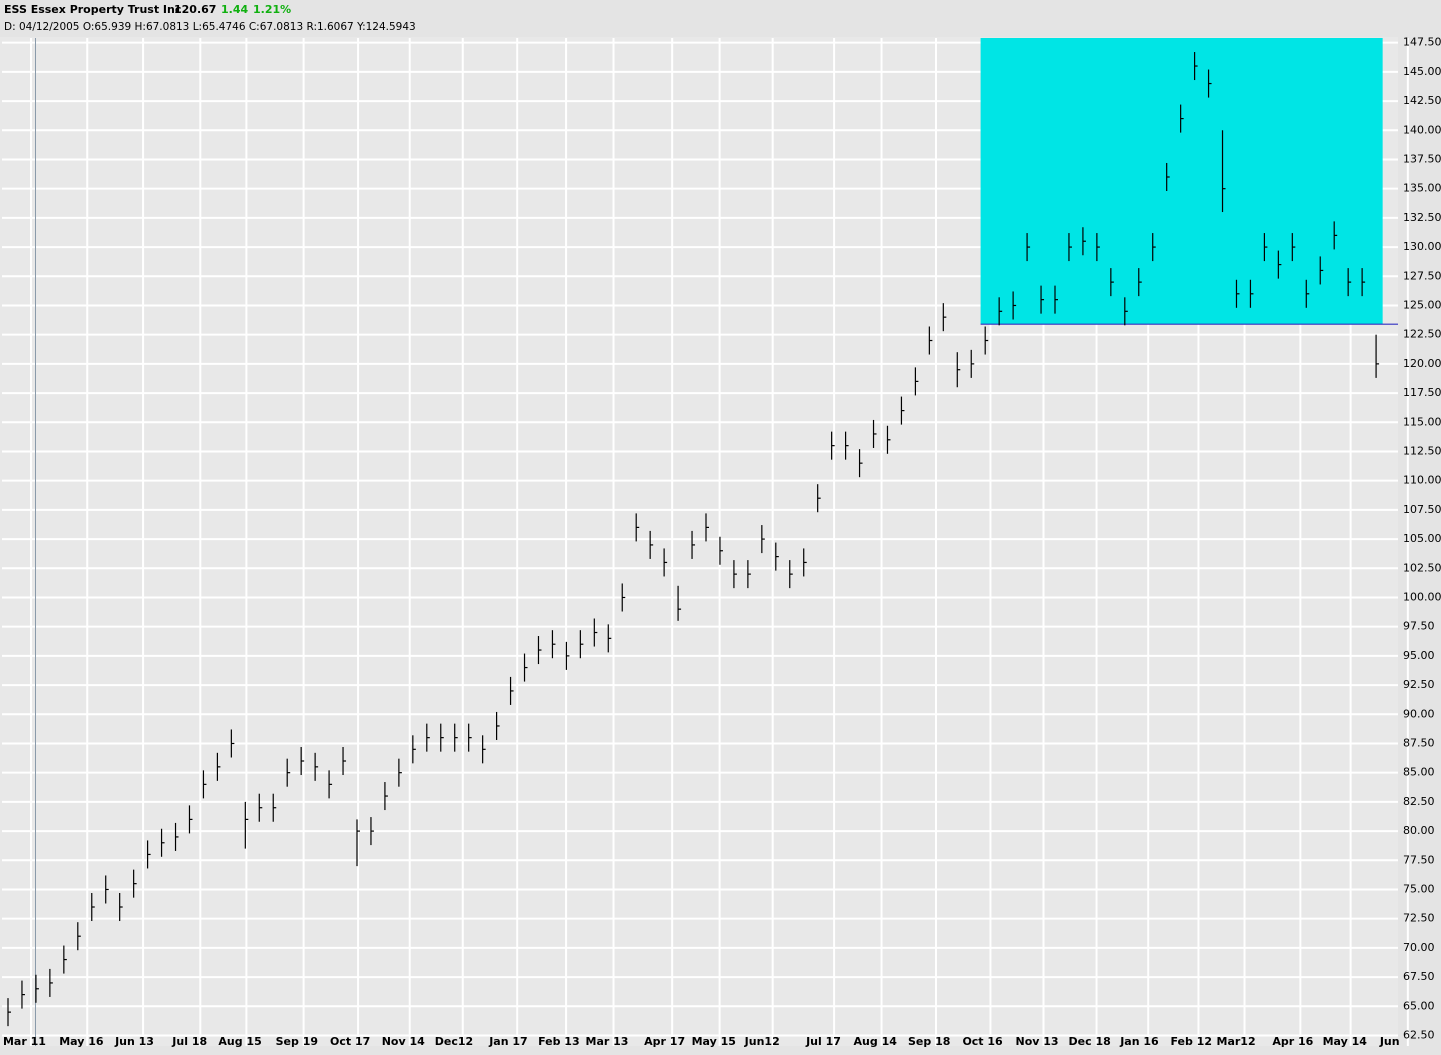 This screenshot has width=1441, height=1055. I want to click on header-bg, so click(720, 18).